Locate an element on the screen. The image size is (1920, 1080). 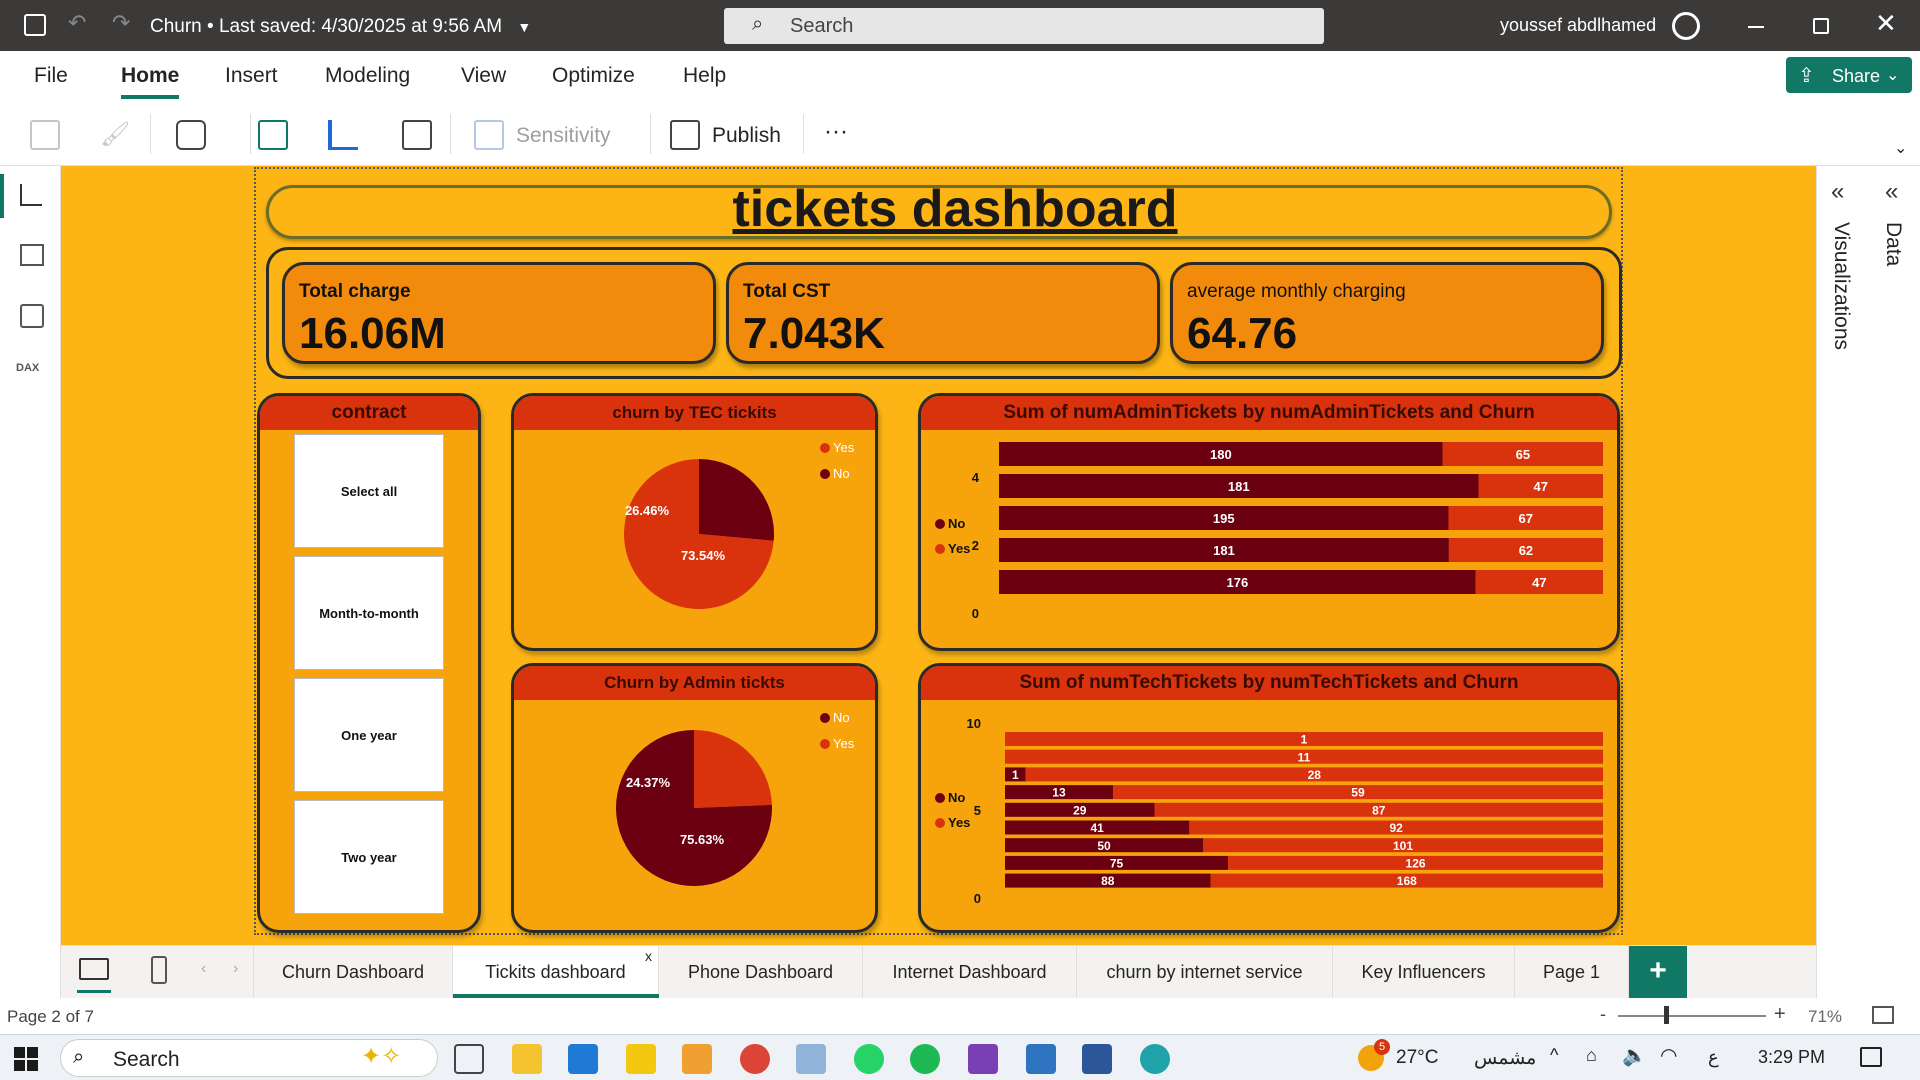
weather-condition: مشمس is located at coordinates (1505, 1058).